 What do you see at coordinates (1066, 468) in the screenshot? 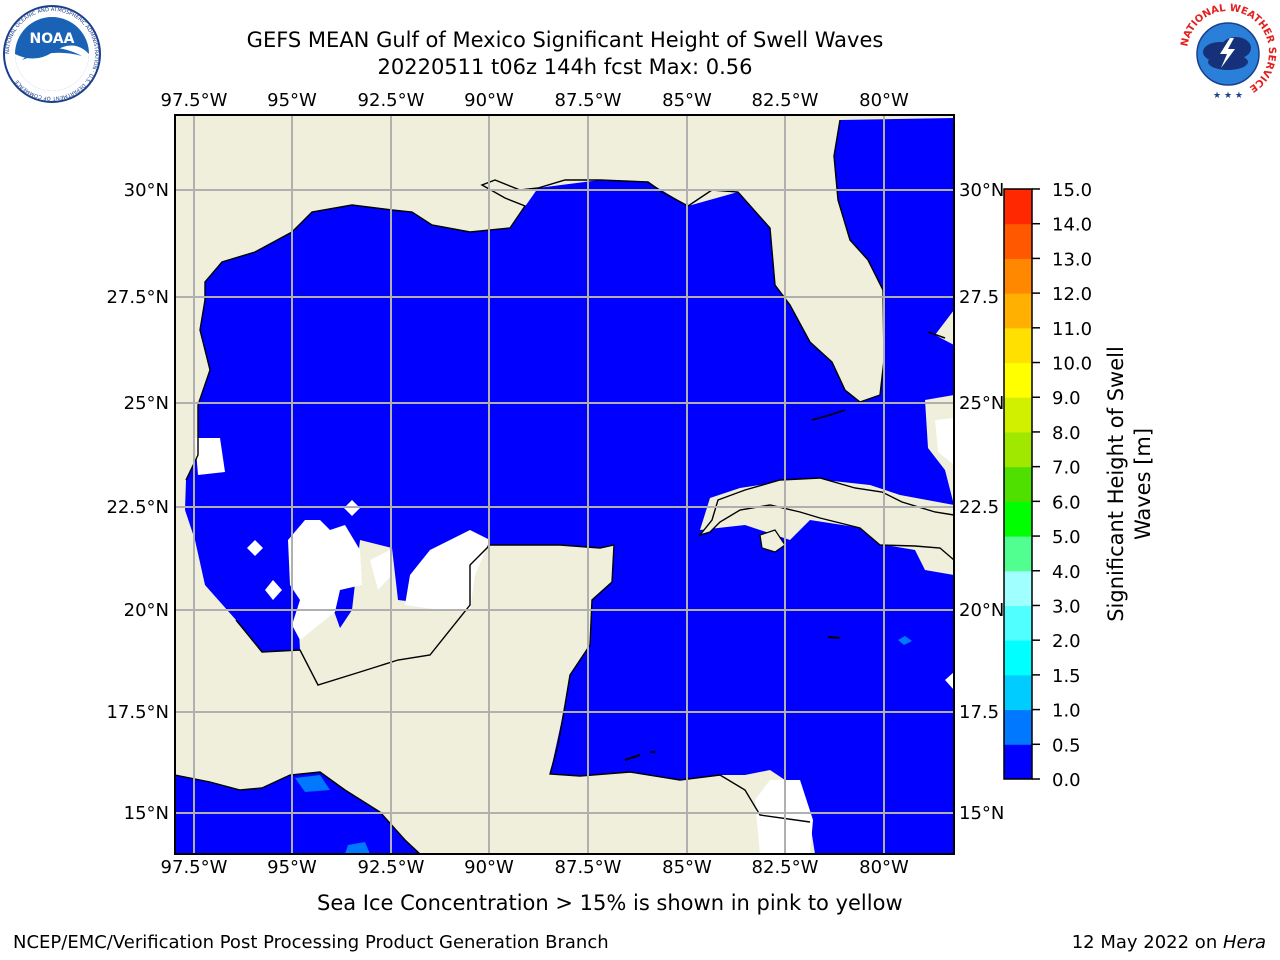
I see `colorbar-tick-label: 7.0` at bounding box center [1066, 468].